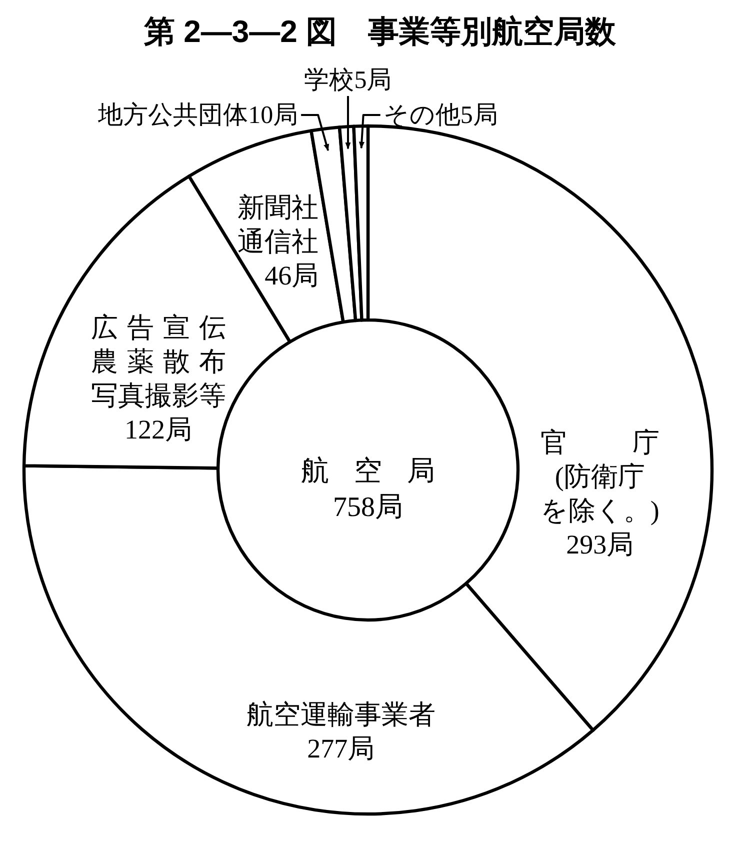 Image resolution: width=733 pixels, height=847 pixels. I want to click on label: 写真撮影等, so click(158, 395).